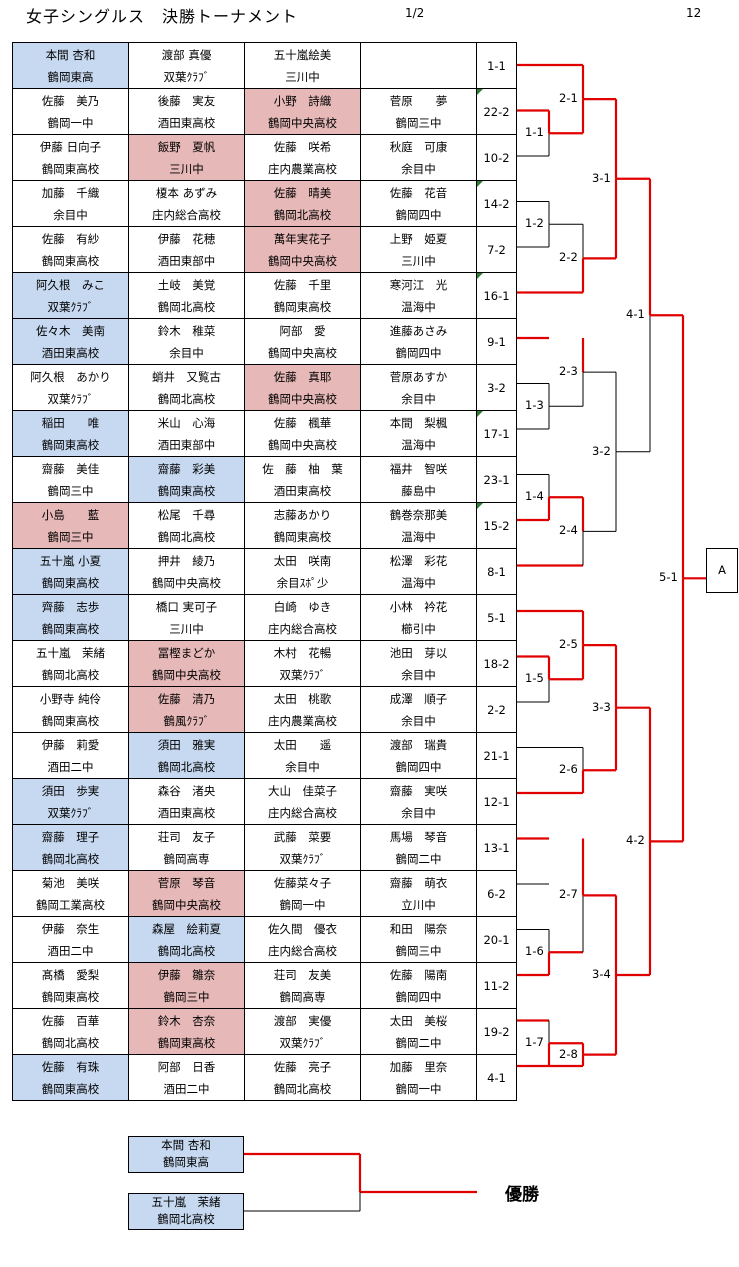  I want to click on player-name: 荘司 友美, so click(302, 974).